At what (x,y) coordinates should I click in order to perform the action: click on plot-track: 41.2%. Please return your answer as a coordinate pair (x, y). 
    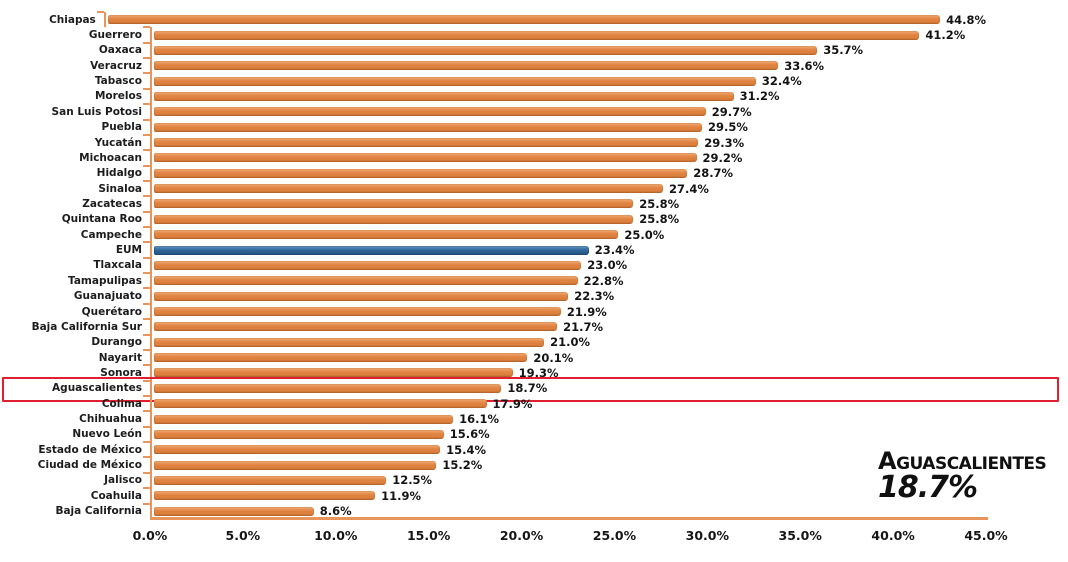
    Looking at the image, I should click on (564, 34).